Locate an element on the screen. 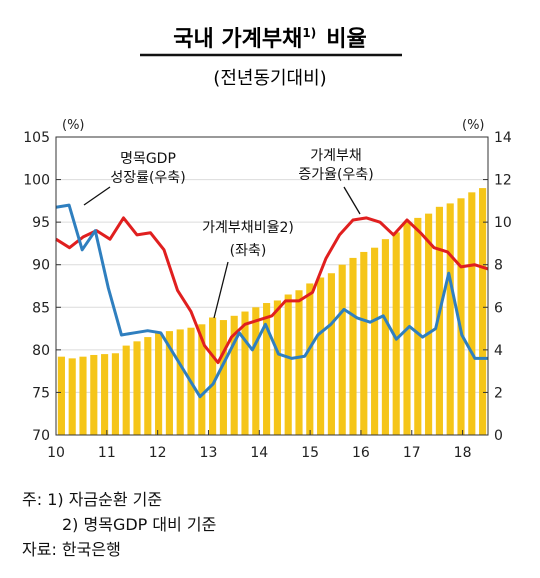  footnote-2: 2) 명목GDP 대비 기준 is located at coordinates (139, 524).